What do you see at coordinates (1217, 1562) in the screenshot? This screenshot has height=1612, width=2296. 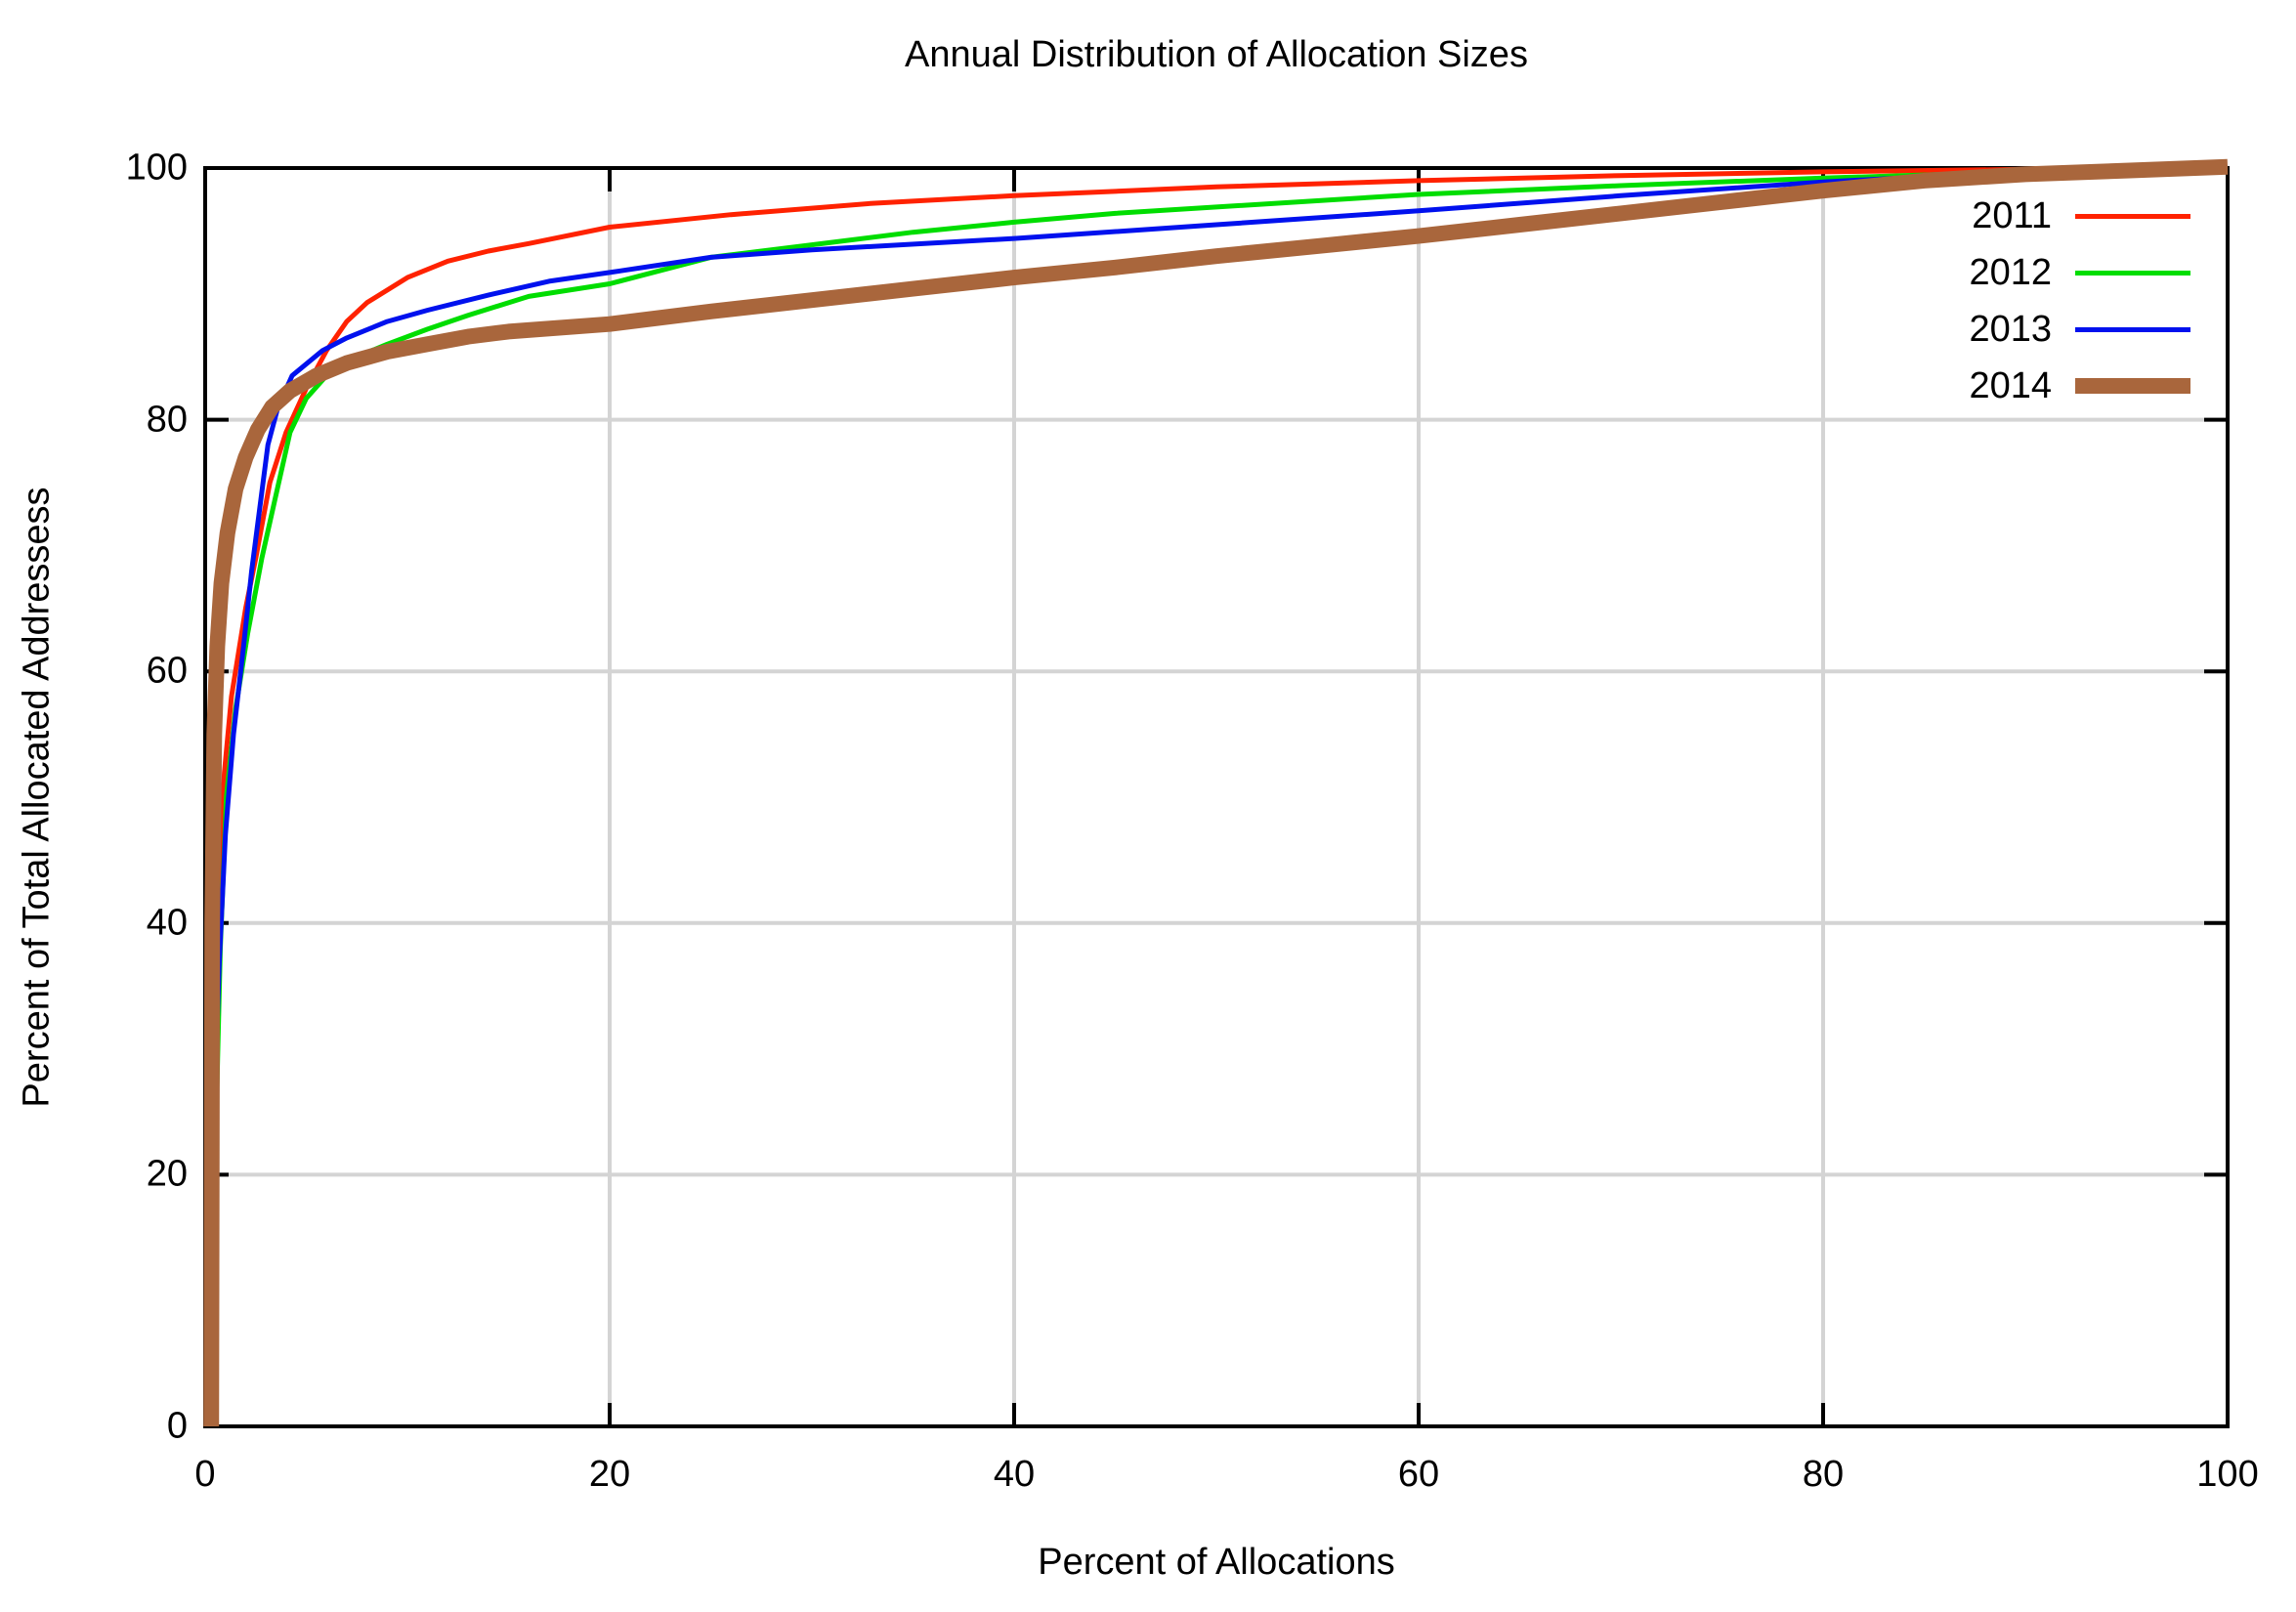 I see `x-axis-title: Percent of Allocations` at bounding box center [1217, 1562].